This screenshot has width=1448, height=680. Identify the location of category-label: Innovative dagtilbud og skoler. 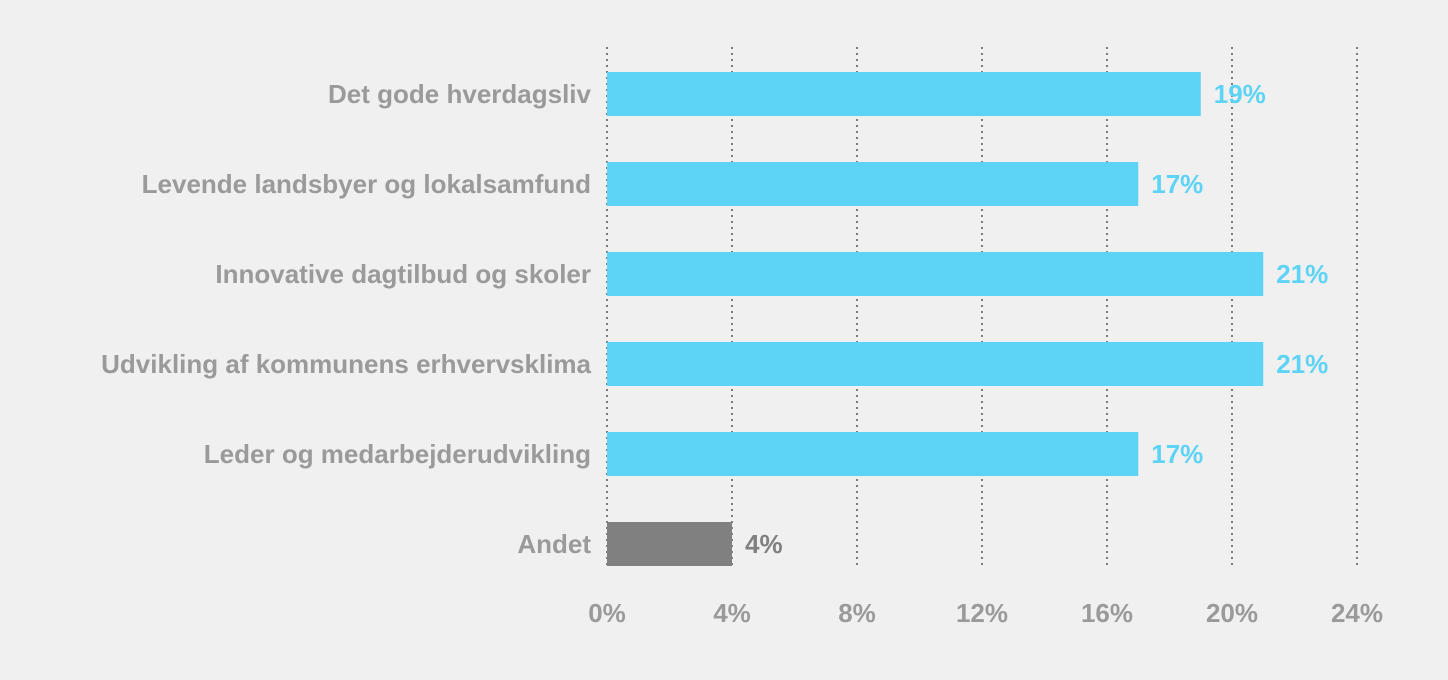
(403, 274).